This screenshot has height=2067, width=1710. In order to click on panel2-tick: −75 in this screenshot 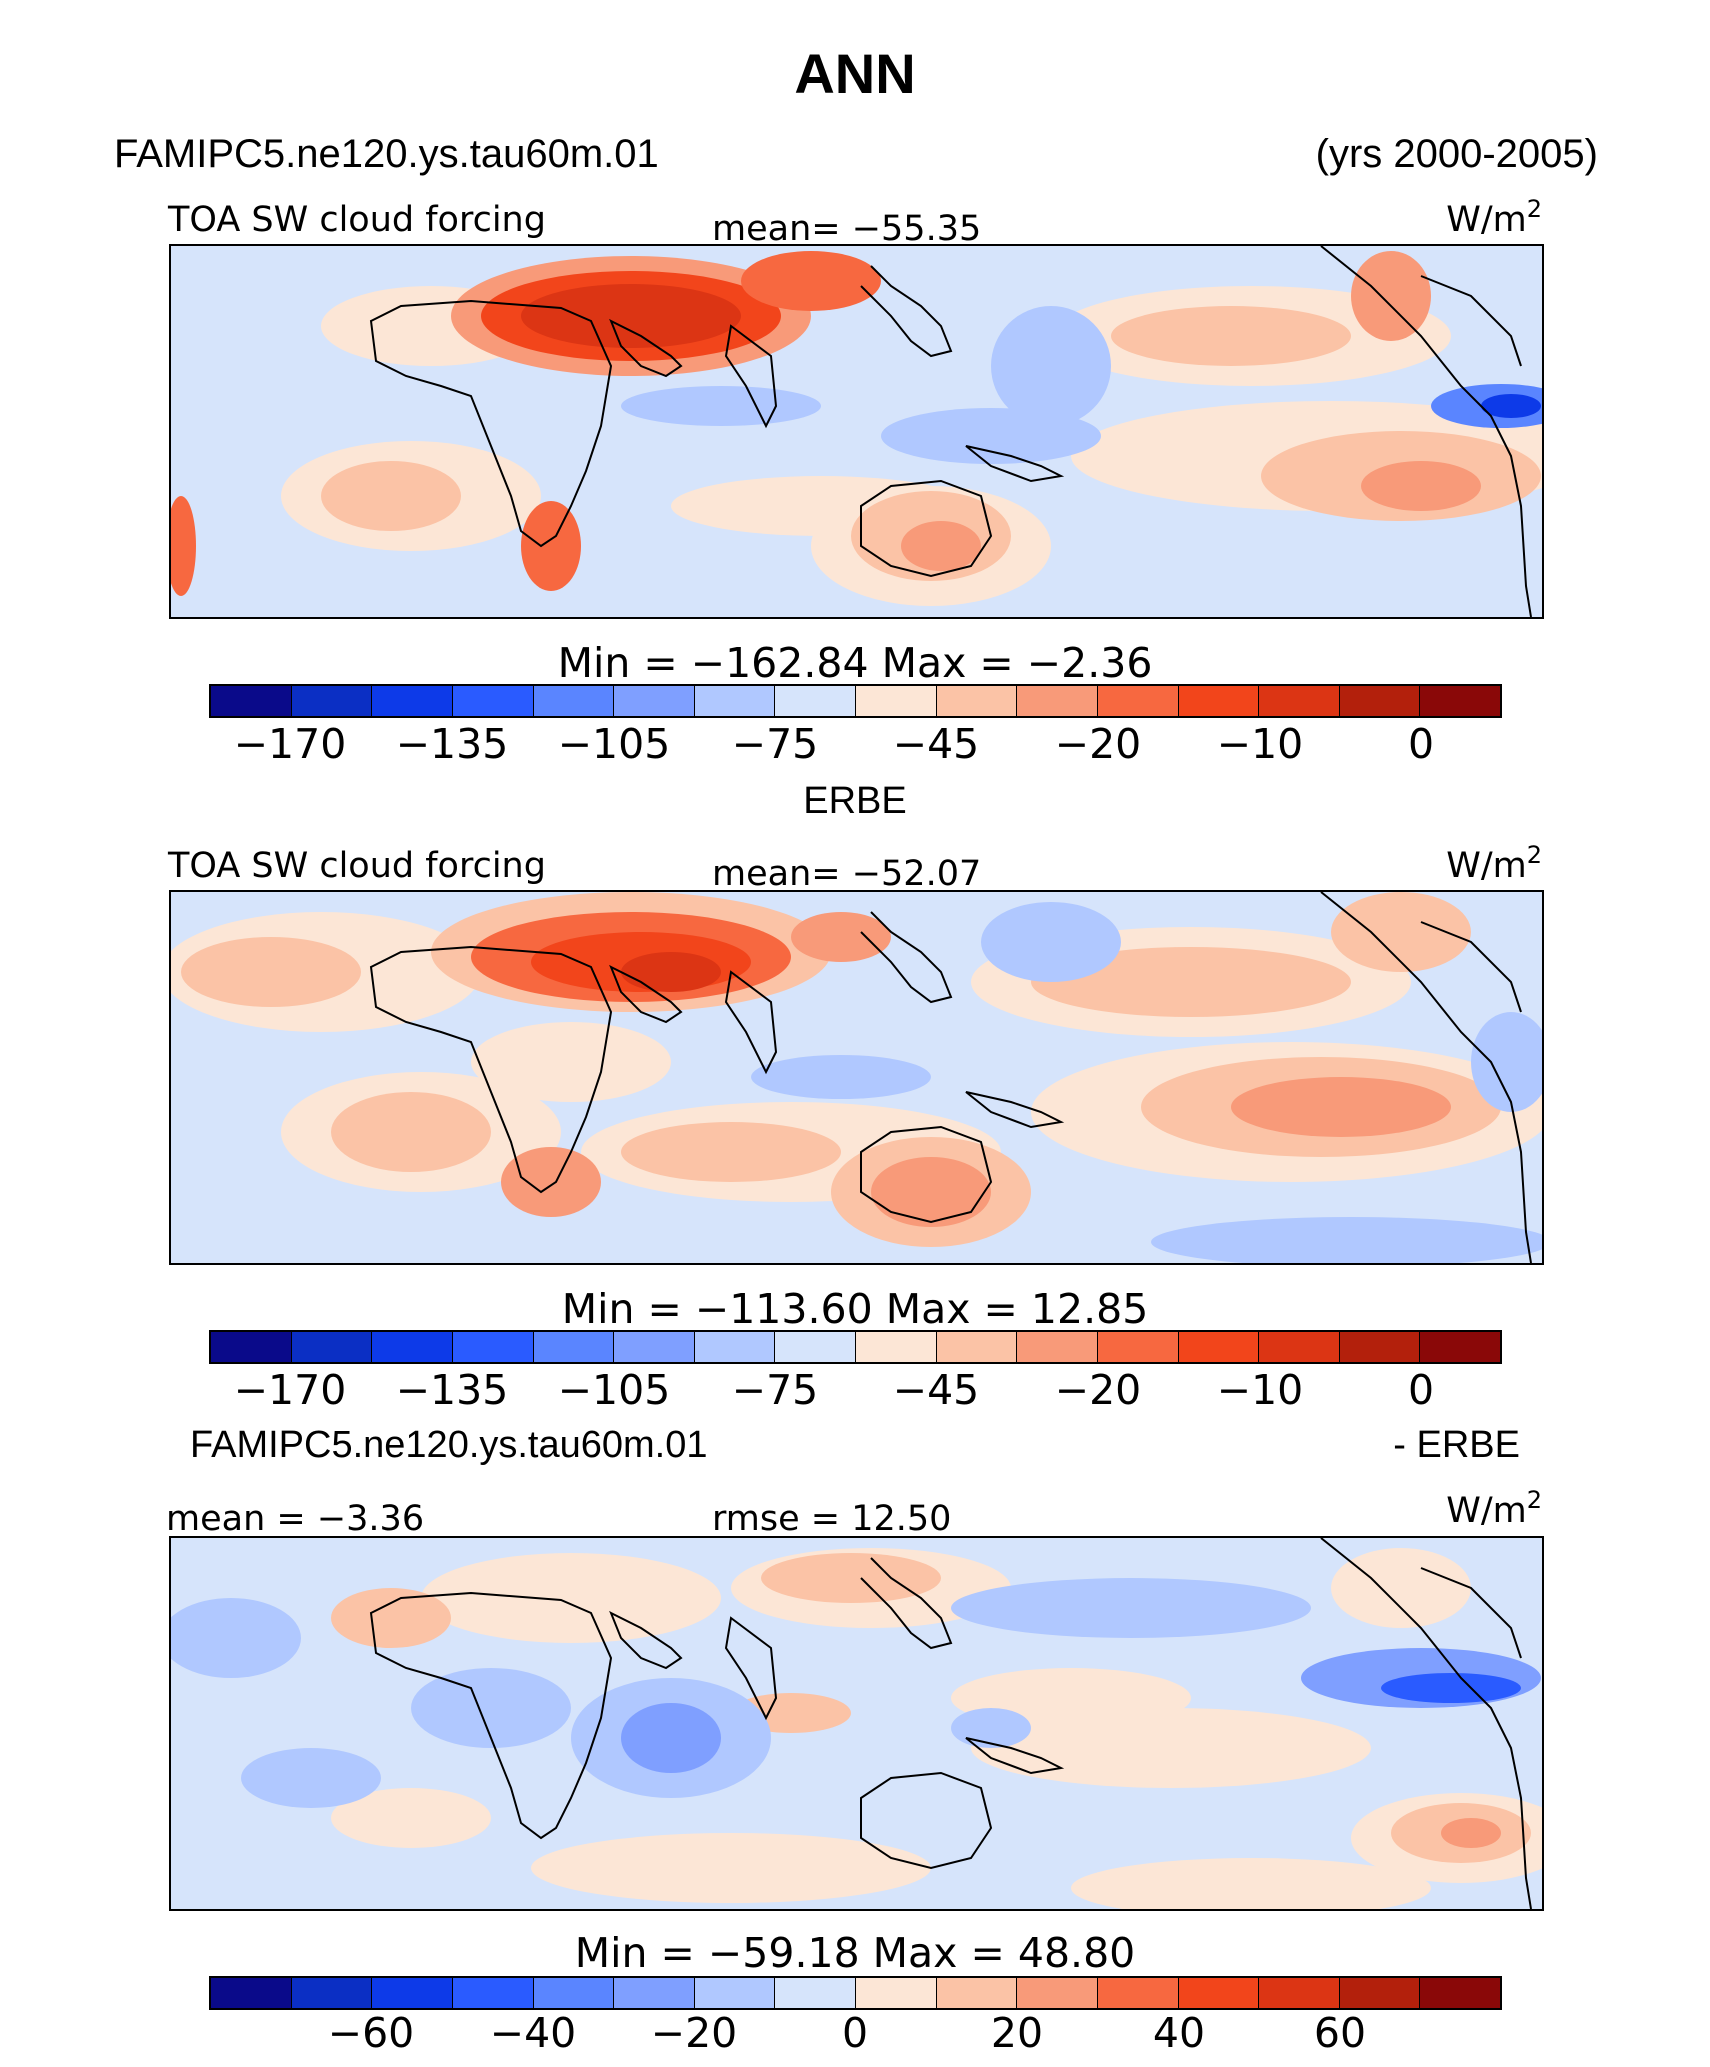, I will do `click(775, 1390)`.